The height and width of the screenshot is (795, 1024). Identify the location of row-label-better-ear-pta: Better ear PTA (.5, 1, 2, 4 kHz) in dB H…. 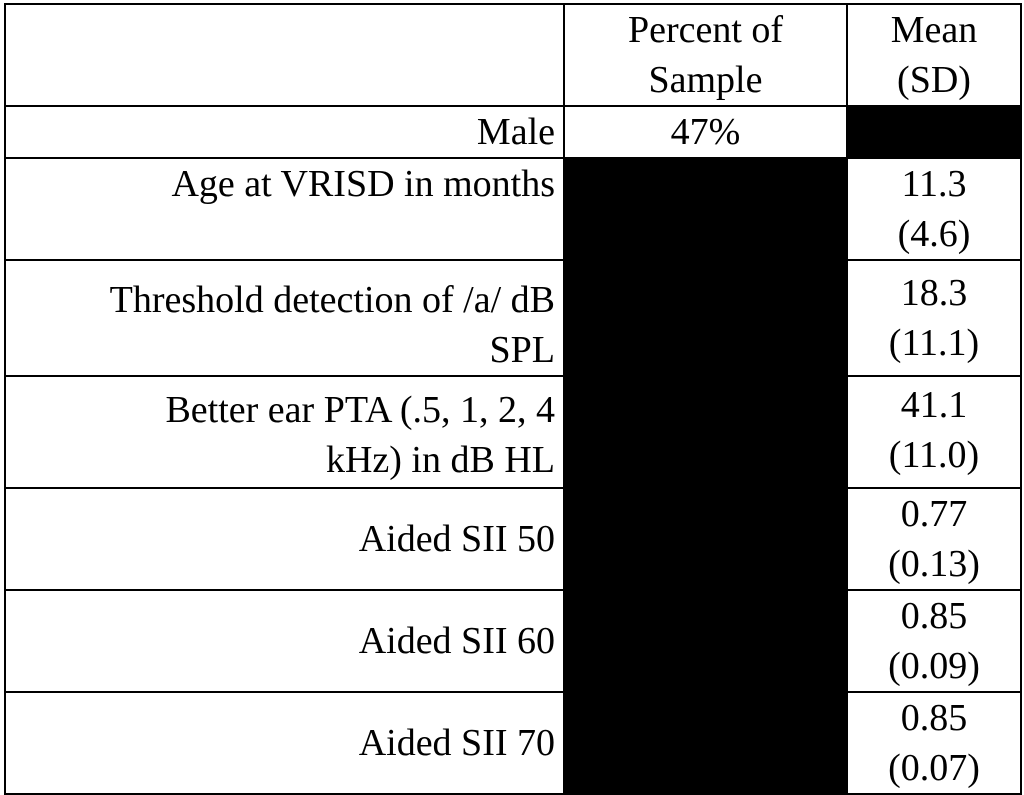
(284, 432).